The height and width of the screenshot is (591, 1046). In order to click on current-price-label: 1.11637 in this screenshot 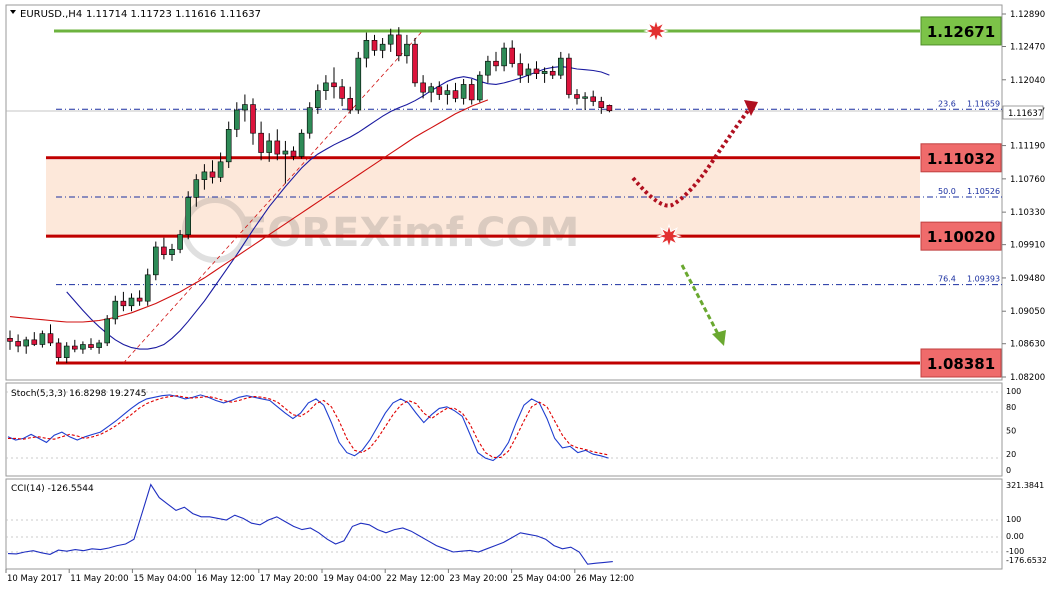, I will do `click(1025, 114)`.